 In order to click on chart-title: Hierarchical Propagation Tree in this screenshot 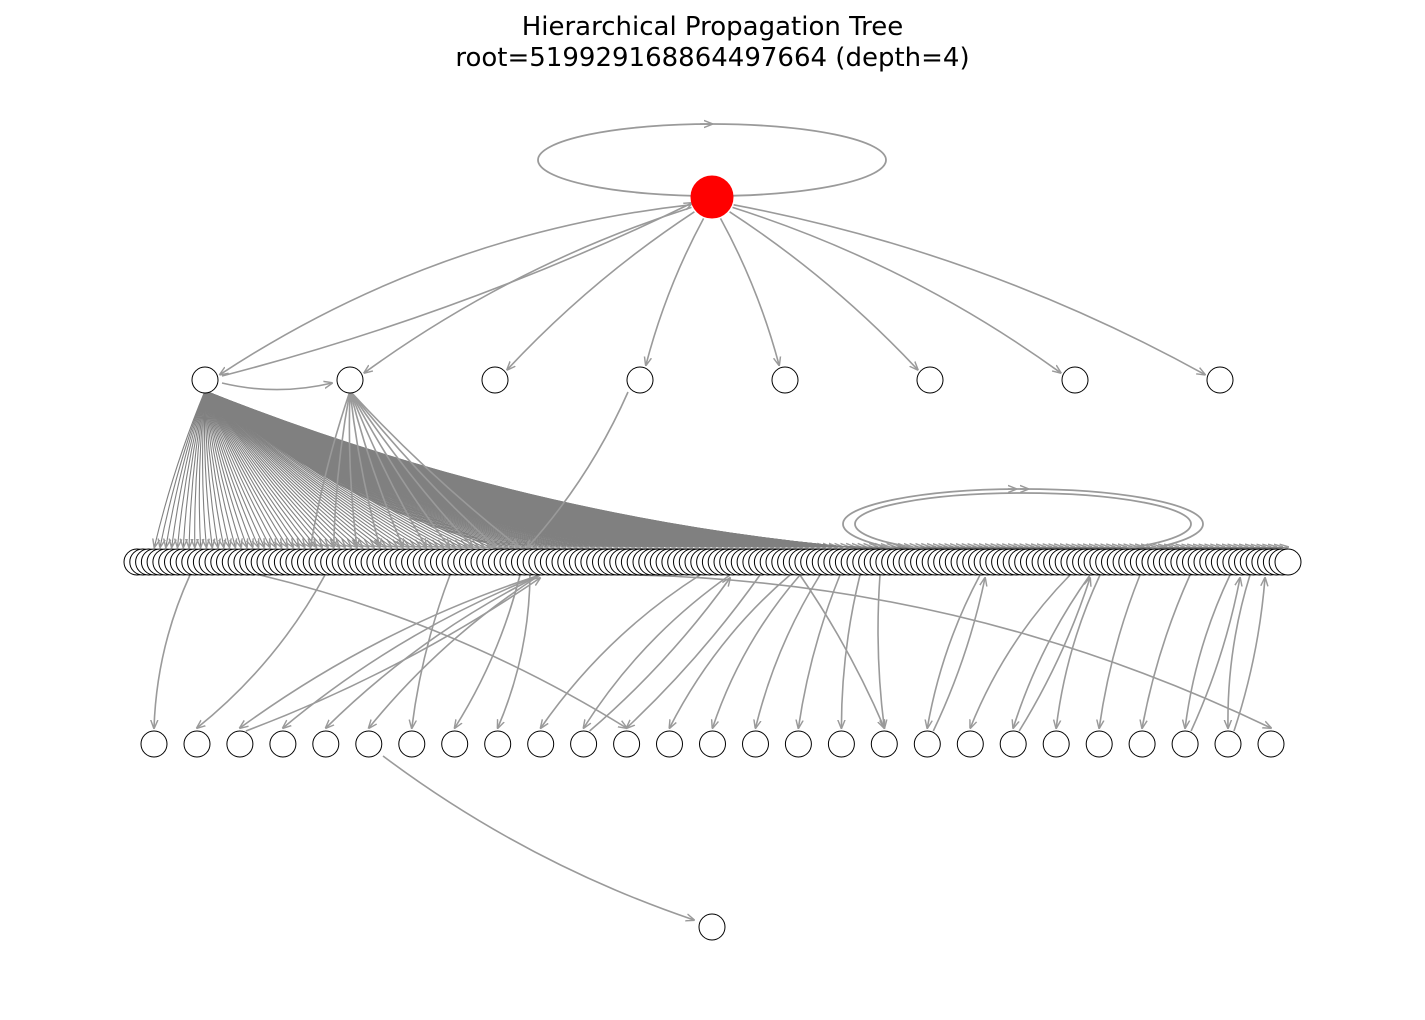, I will do `click(712, 27)`.